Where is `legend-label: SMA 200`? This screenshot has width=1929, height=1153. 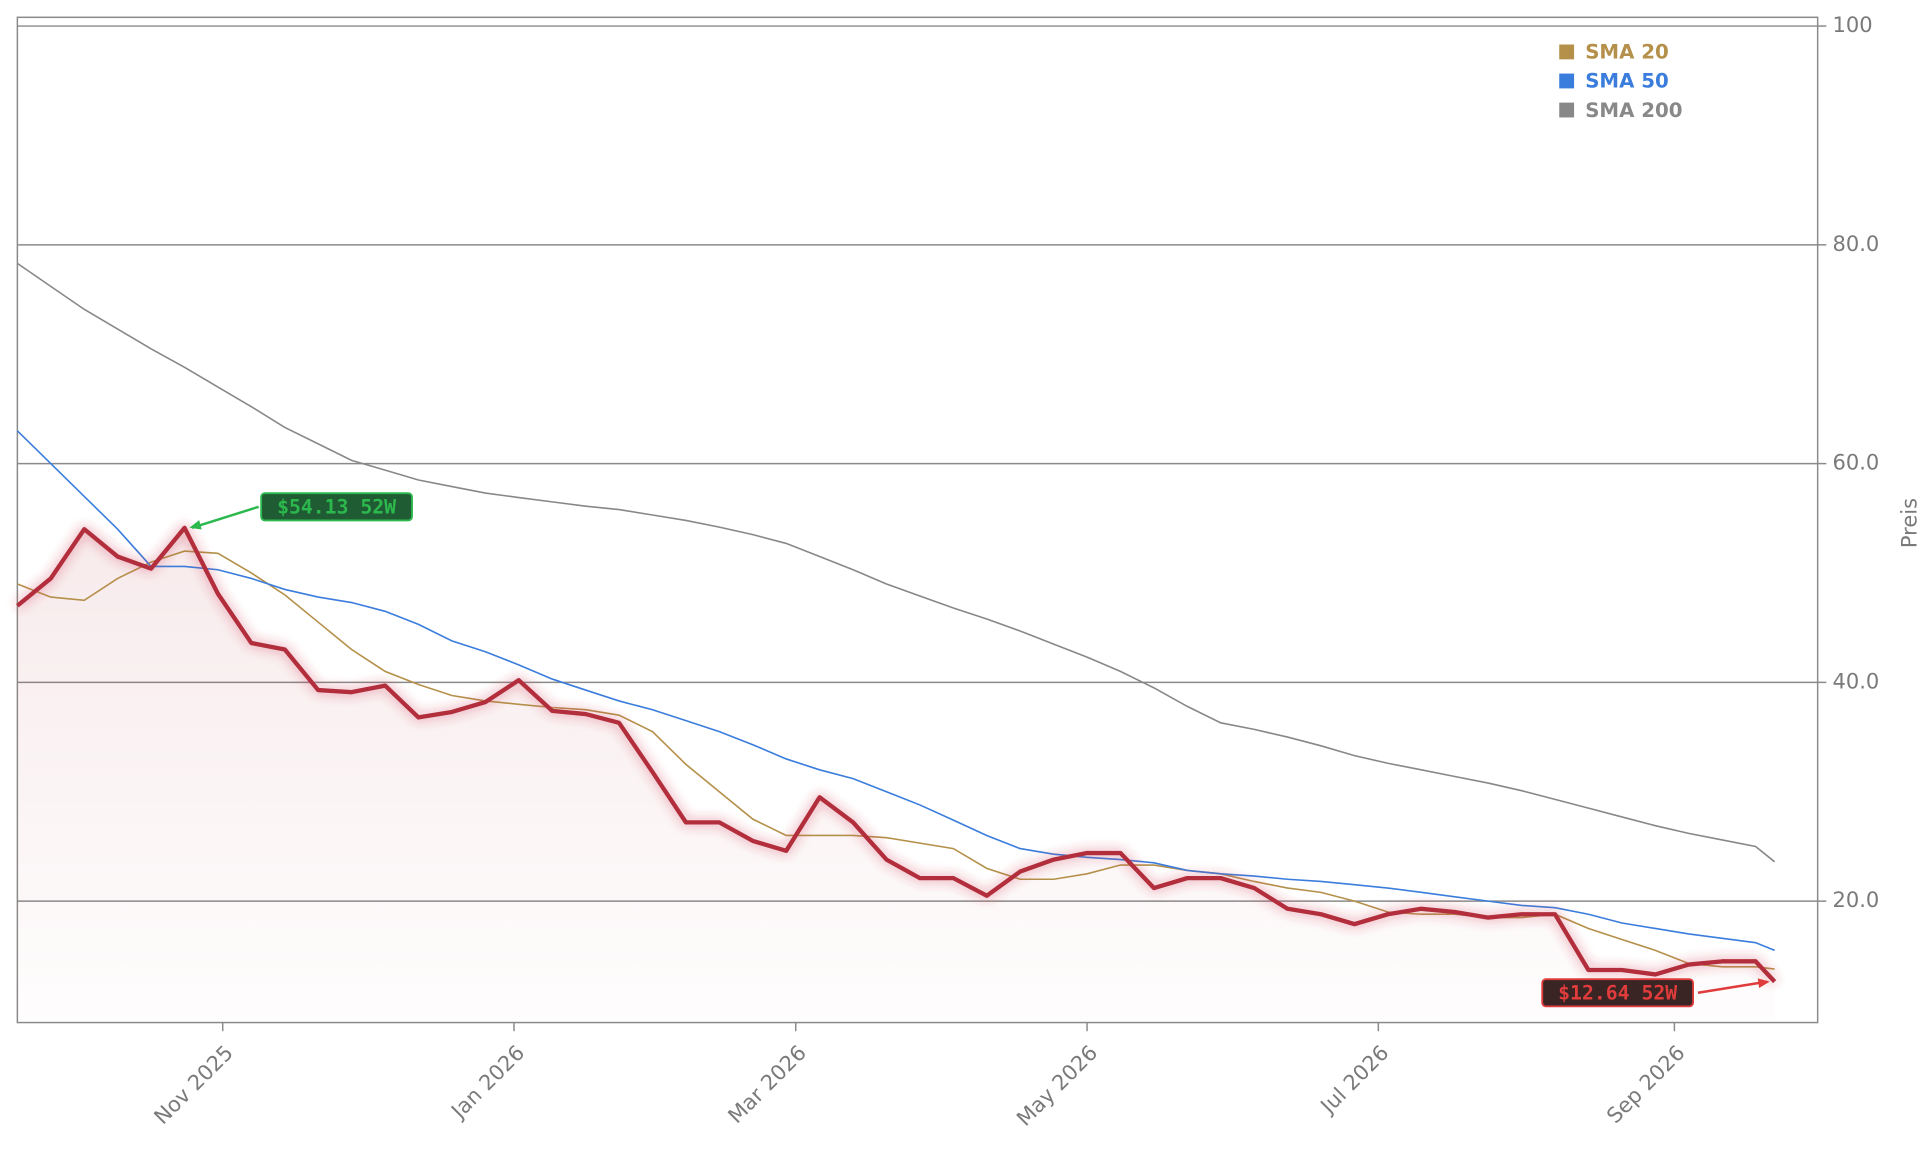
legend-label: SMA 200 is located at coordinates (1633, 110).